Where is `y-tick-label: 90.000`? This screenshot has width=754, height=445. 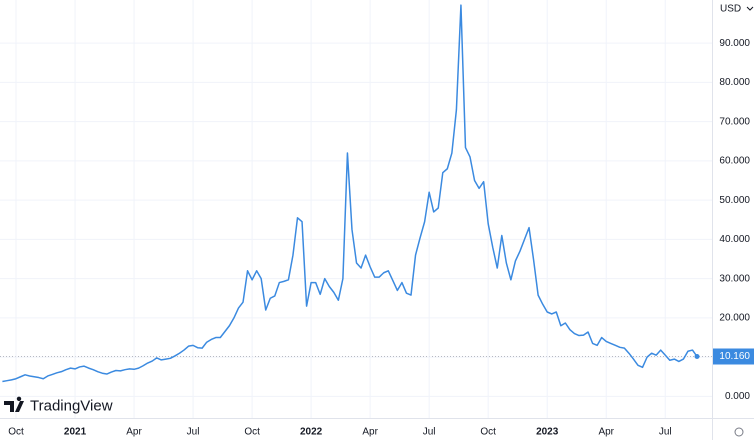 y-tick-label: 90.000 is located at coordinates (734, 43).